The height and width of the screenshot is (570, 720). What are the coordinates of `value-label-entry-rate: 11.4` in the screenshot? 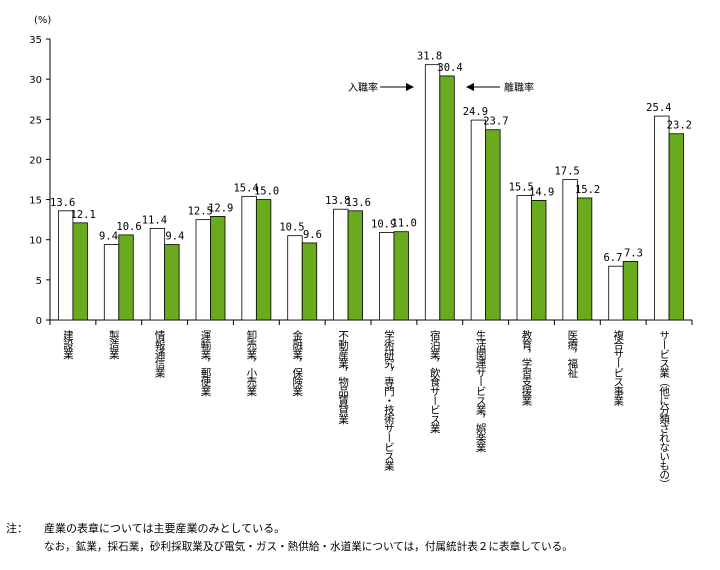 It's located at (154, 220).